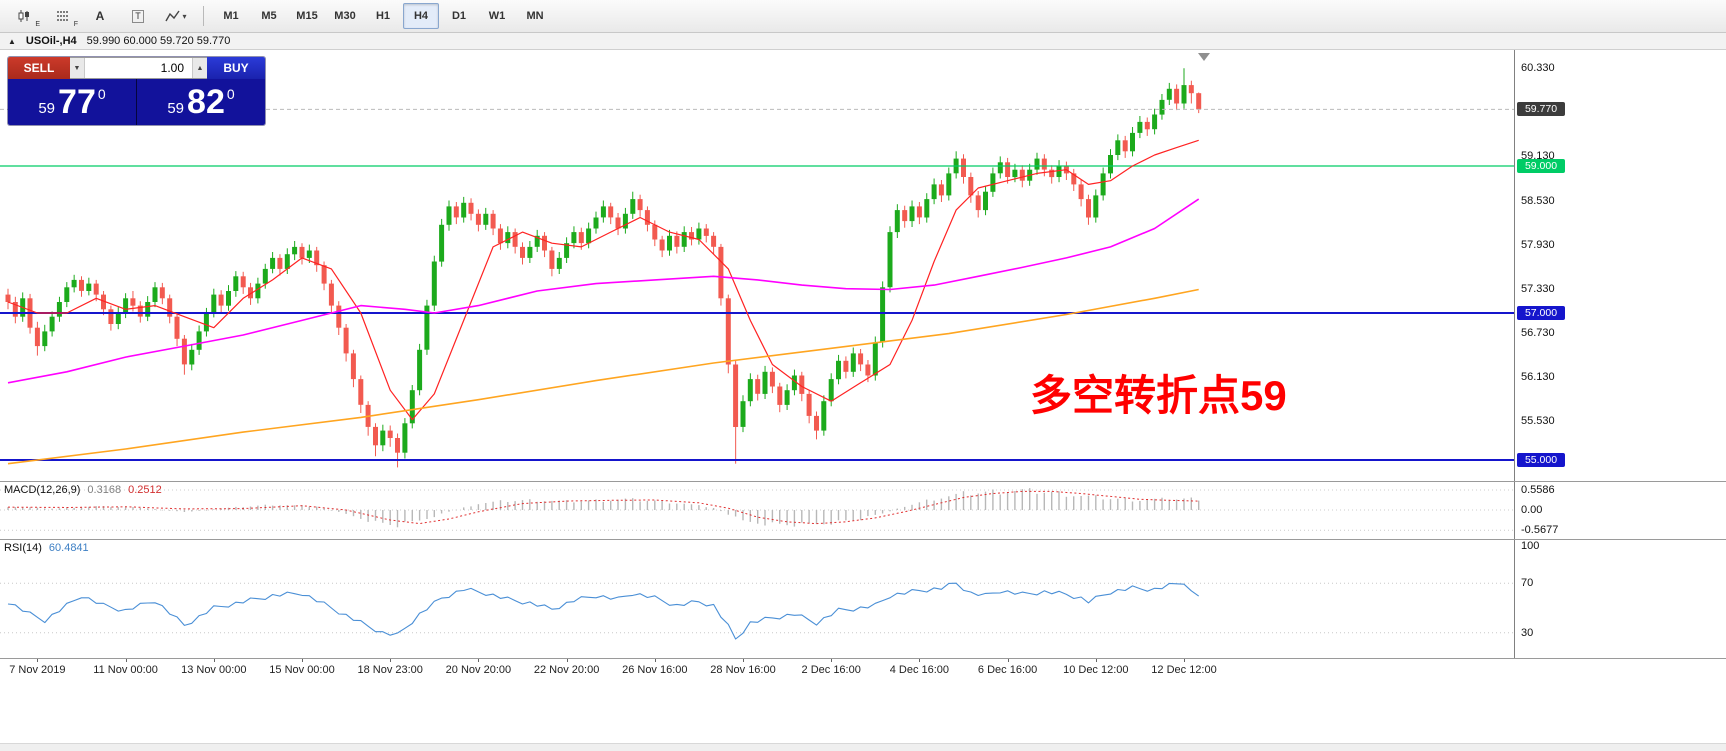 Image resolution: width=1726 pixels, height=751 pixels. Describe the element at coordinates (390, 670) in the screenshot. I see `time-axis-label: 18 Nov 23:00` at that location.